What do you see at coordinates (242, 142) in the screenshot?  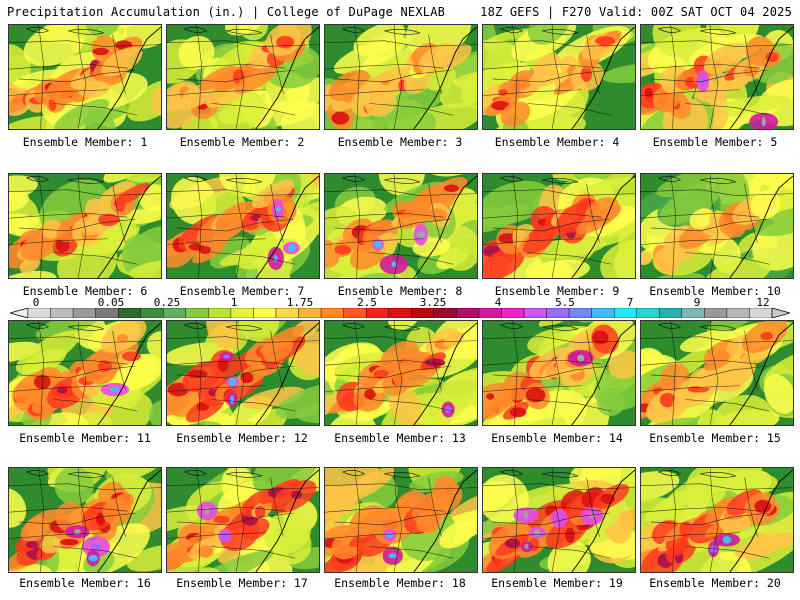 I see `ensemble-member-label: Ensemble Member: 2` at bounding box center [242, 142].